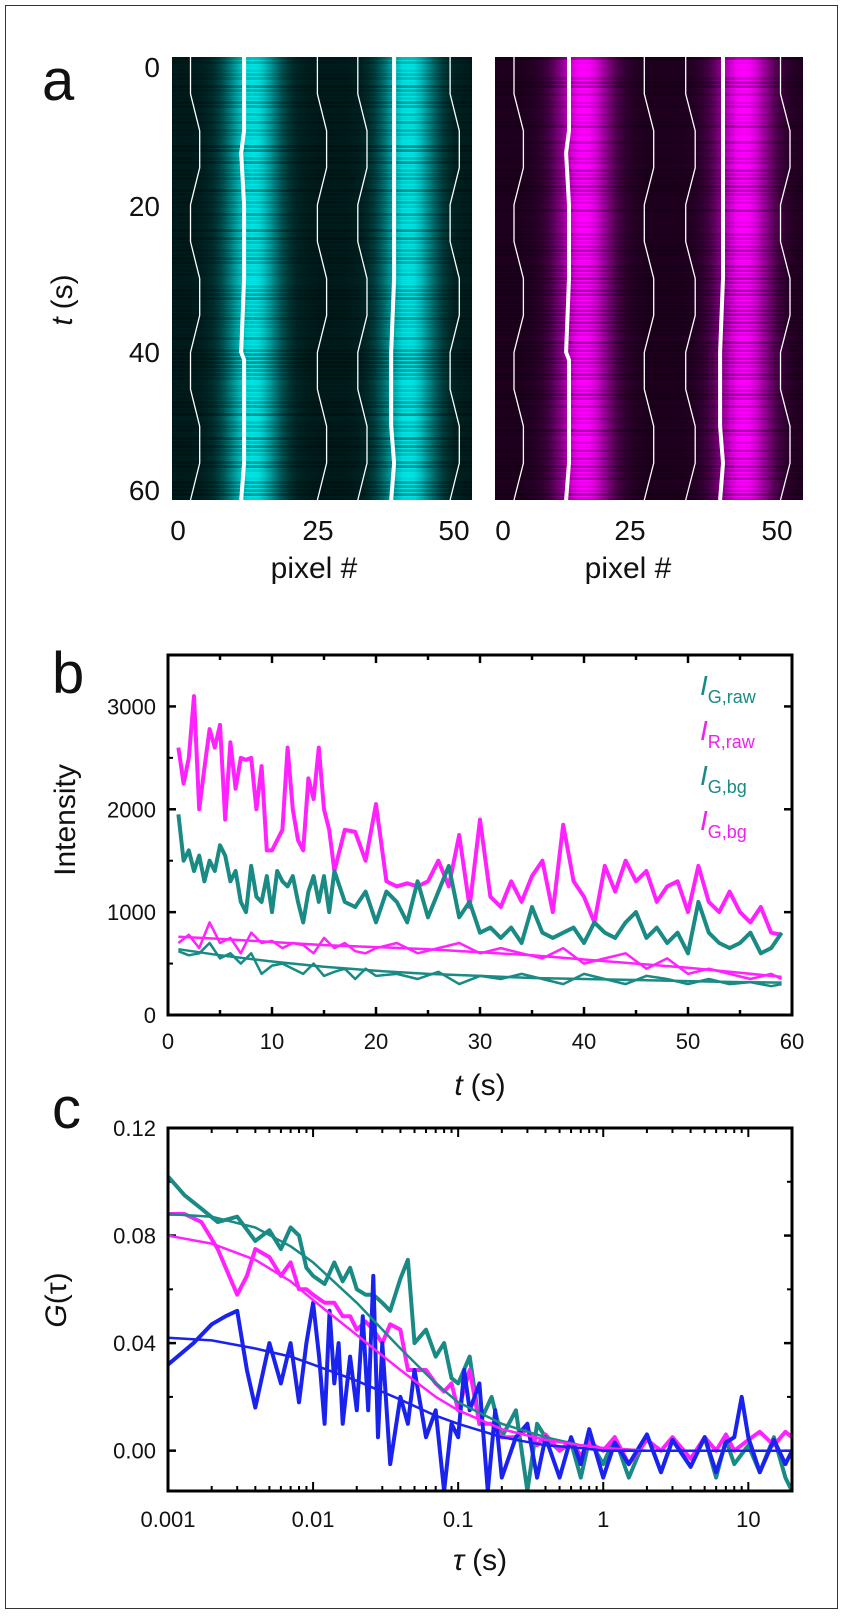 This screenshot has width=845, height=1616. I want to click on panel-letter-c: c, so click(66, 1108).